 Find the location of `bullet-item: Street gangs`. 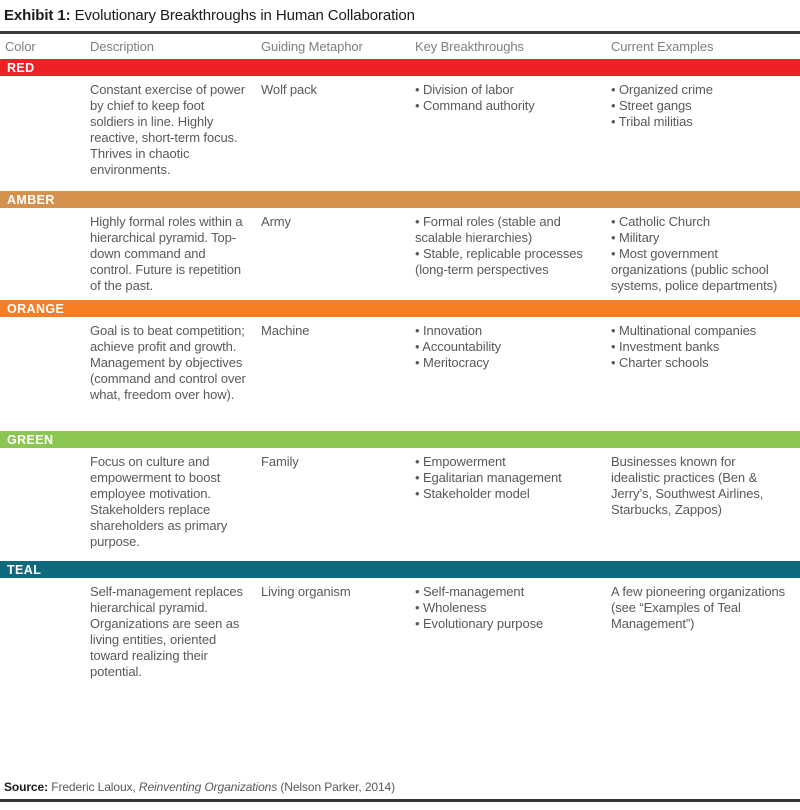

bullet-item: Street gangs is located at coordinates (698, 106).